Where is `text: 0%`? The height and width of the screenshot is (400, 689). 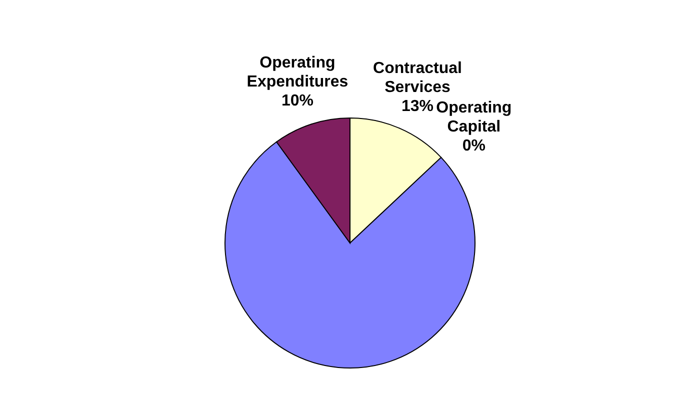
text: 0% is located at coordinates (474, 145).